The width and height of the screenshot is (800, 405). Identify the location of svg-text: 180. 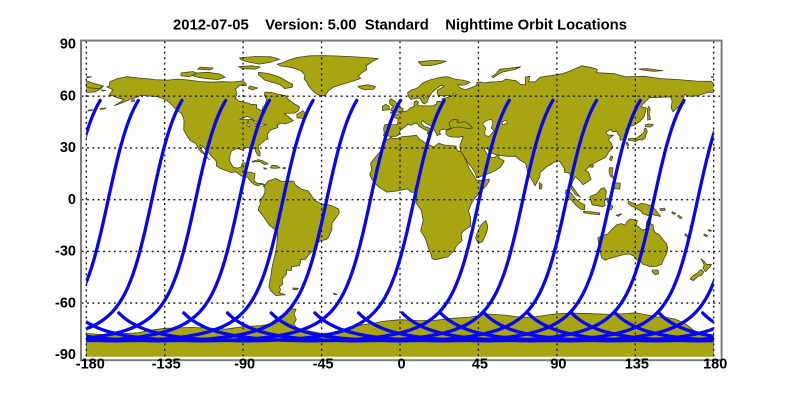
(715, 365).